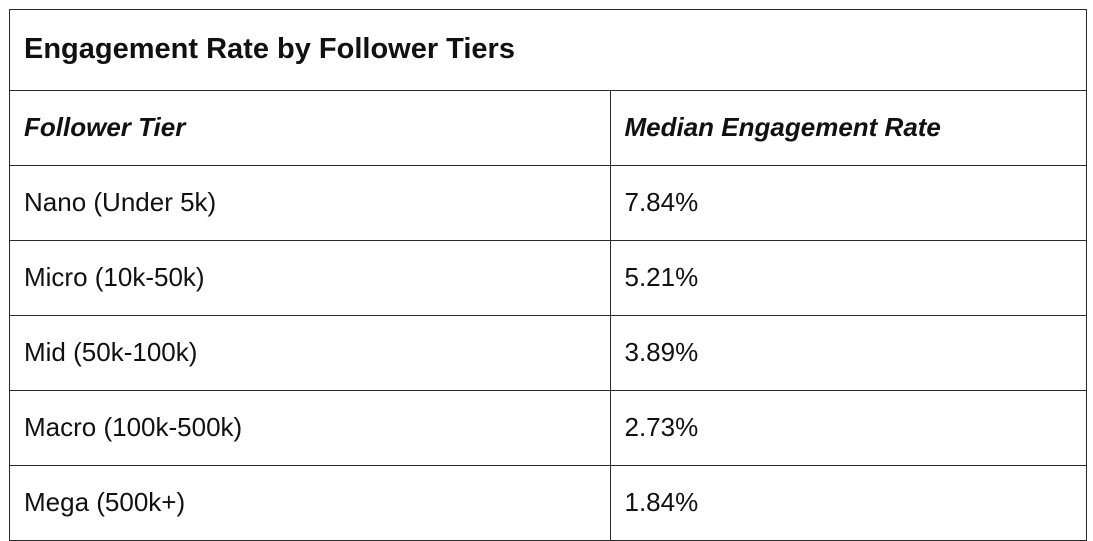 Image resolution: width=1093 pixels, height=541 pixels. I want to click on tier-cell: Nano (Under 5k), so click(310, 202).